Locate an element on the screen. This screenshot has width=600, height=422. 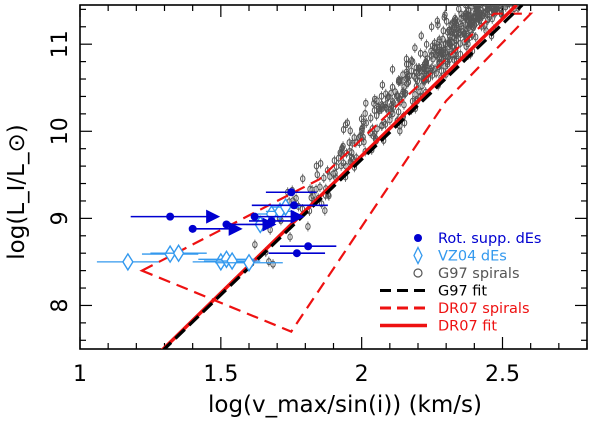
rot-supp-arrow-head is located at coordinates (235, 228).